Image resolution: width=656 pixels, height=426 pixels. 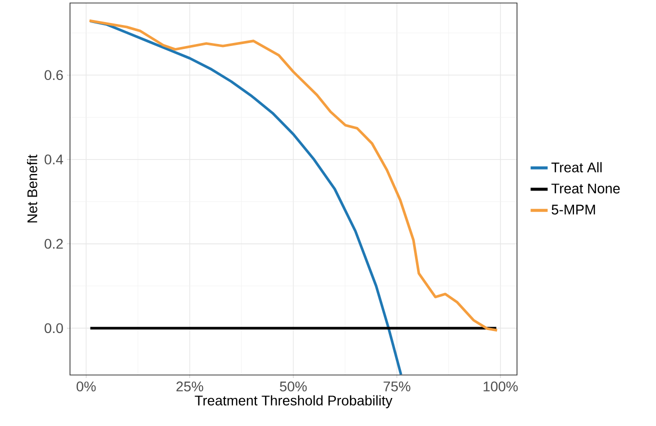 What do you see at coordinates (53, 328) in the screenshot?
I see `y-tick-label: 0.0` at bounding box center [53, 328].